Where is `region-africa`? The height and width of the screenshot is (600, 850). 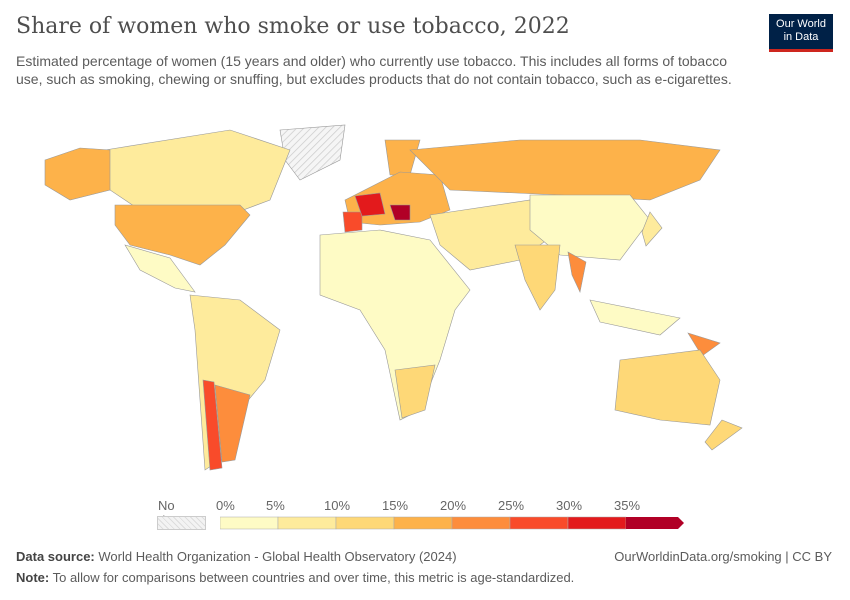
region-africa is located at coordinates (395, 325).